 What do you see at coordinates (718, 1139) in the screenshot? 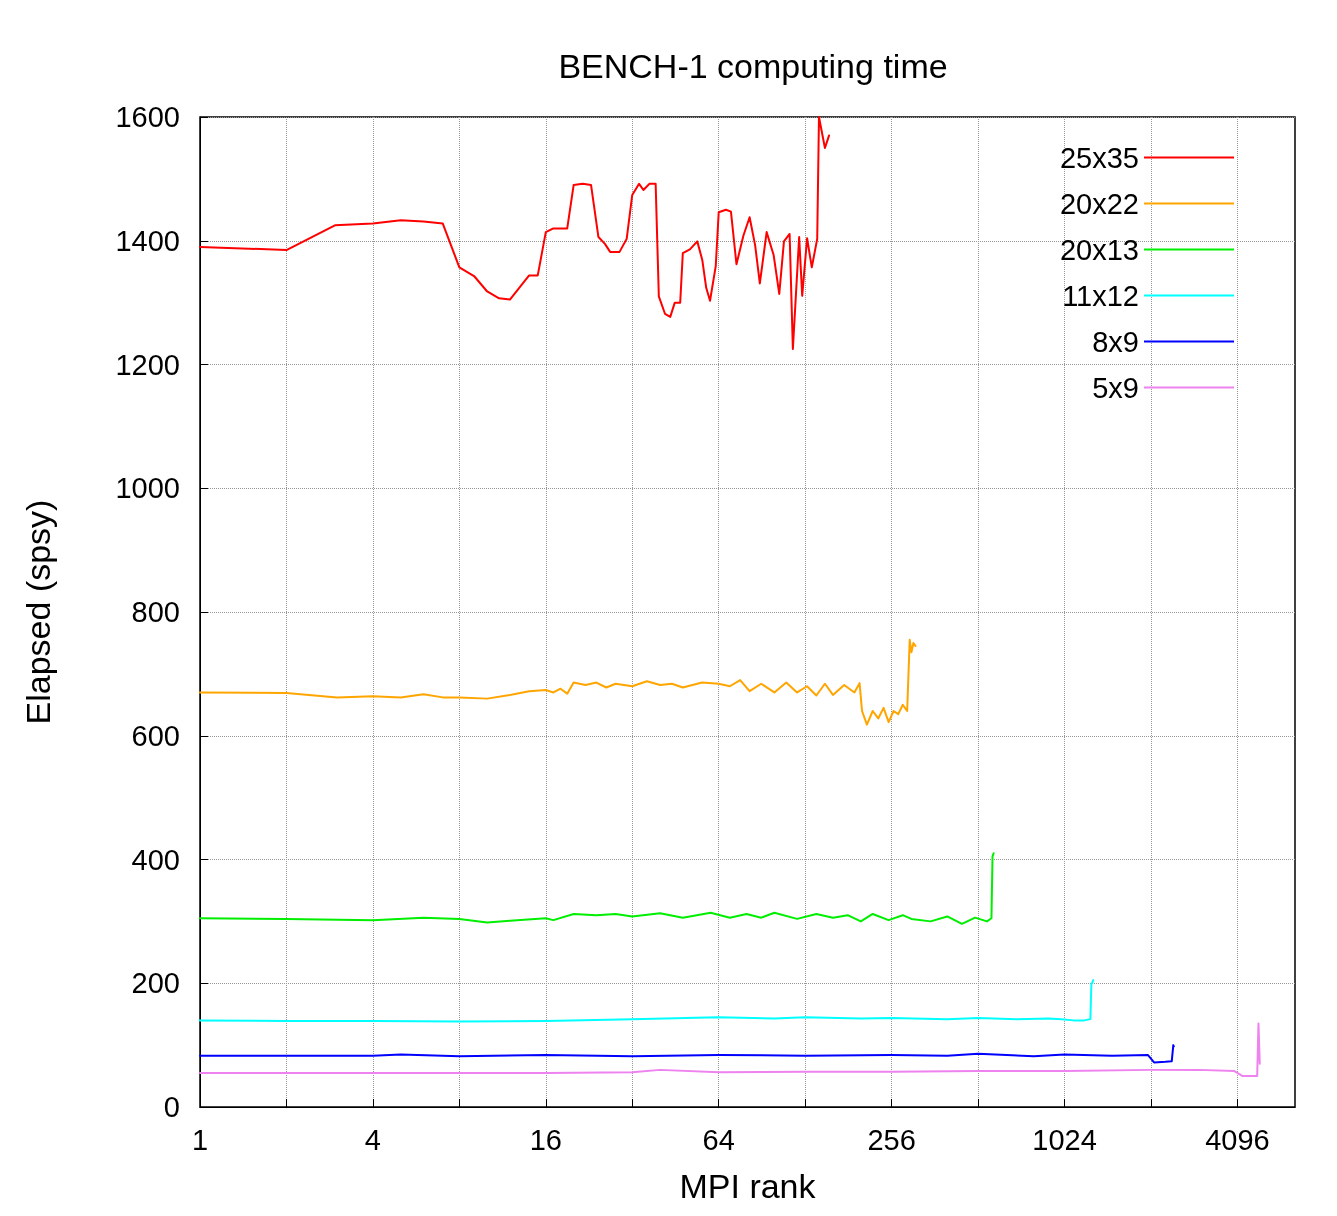
I see `x-tick-label: 64` at bounding box center [718, 1139].